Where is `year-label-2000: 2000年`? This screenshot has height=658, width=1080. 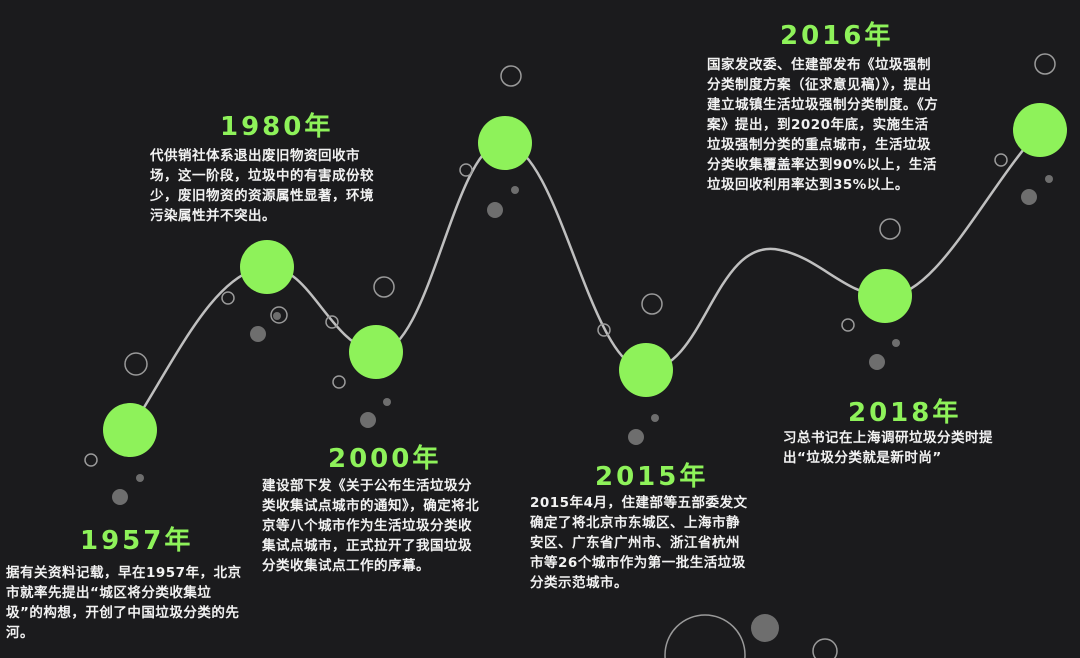
year-label-2000: 2000年 is located at coordinates (385, 459).